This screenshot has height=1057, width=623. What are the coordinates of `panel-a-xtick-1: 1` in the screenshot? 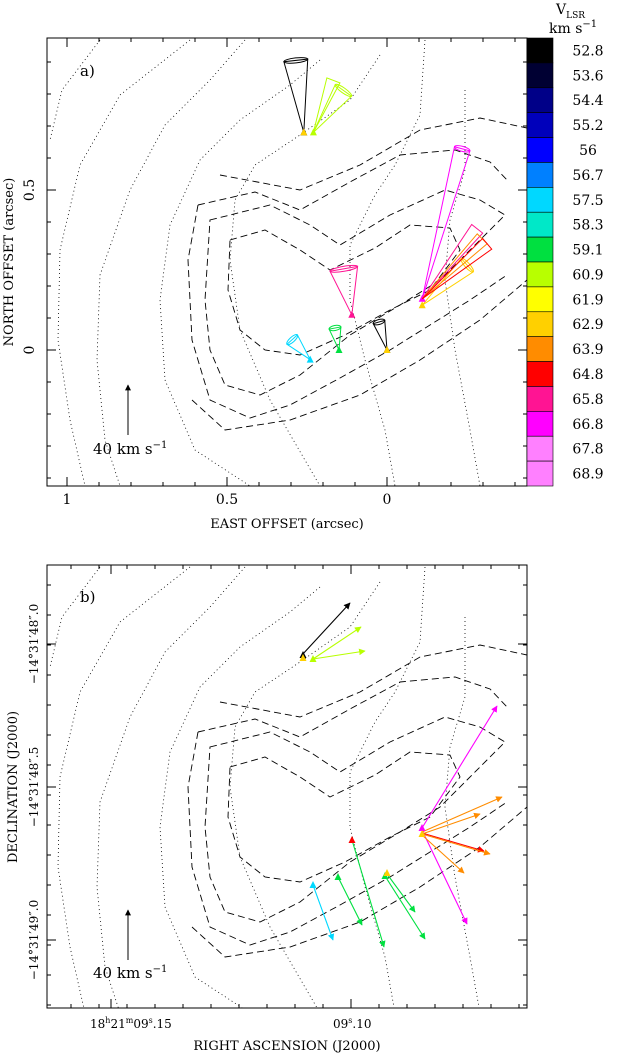 It's located at (67, 500).